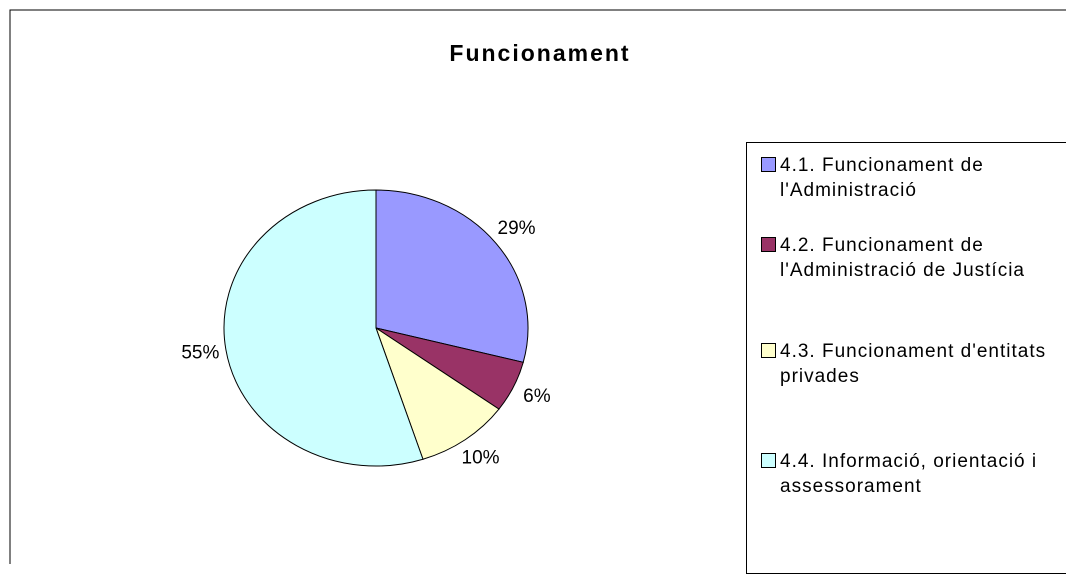 This screenshot has height=574, width=1066. What do you see at coordinates (481, 458) in the screenshot?
I see `data-label: 10%` at bounding box center [481, 458].